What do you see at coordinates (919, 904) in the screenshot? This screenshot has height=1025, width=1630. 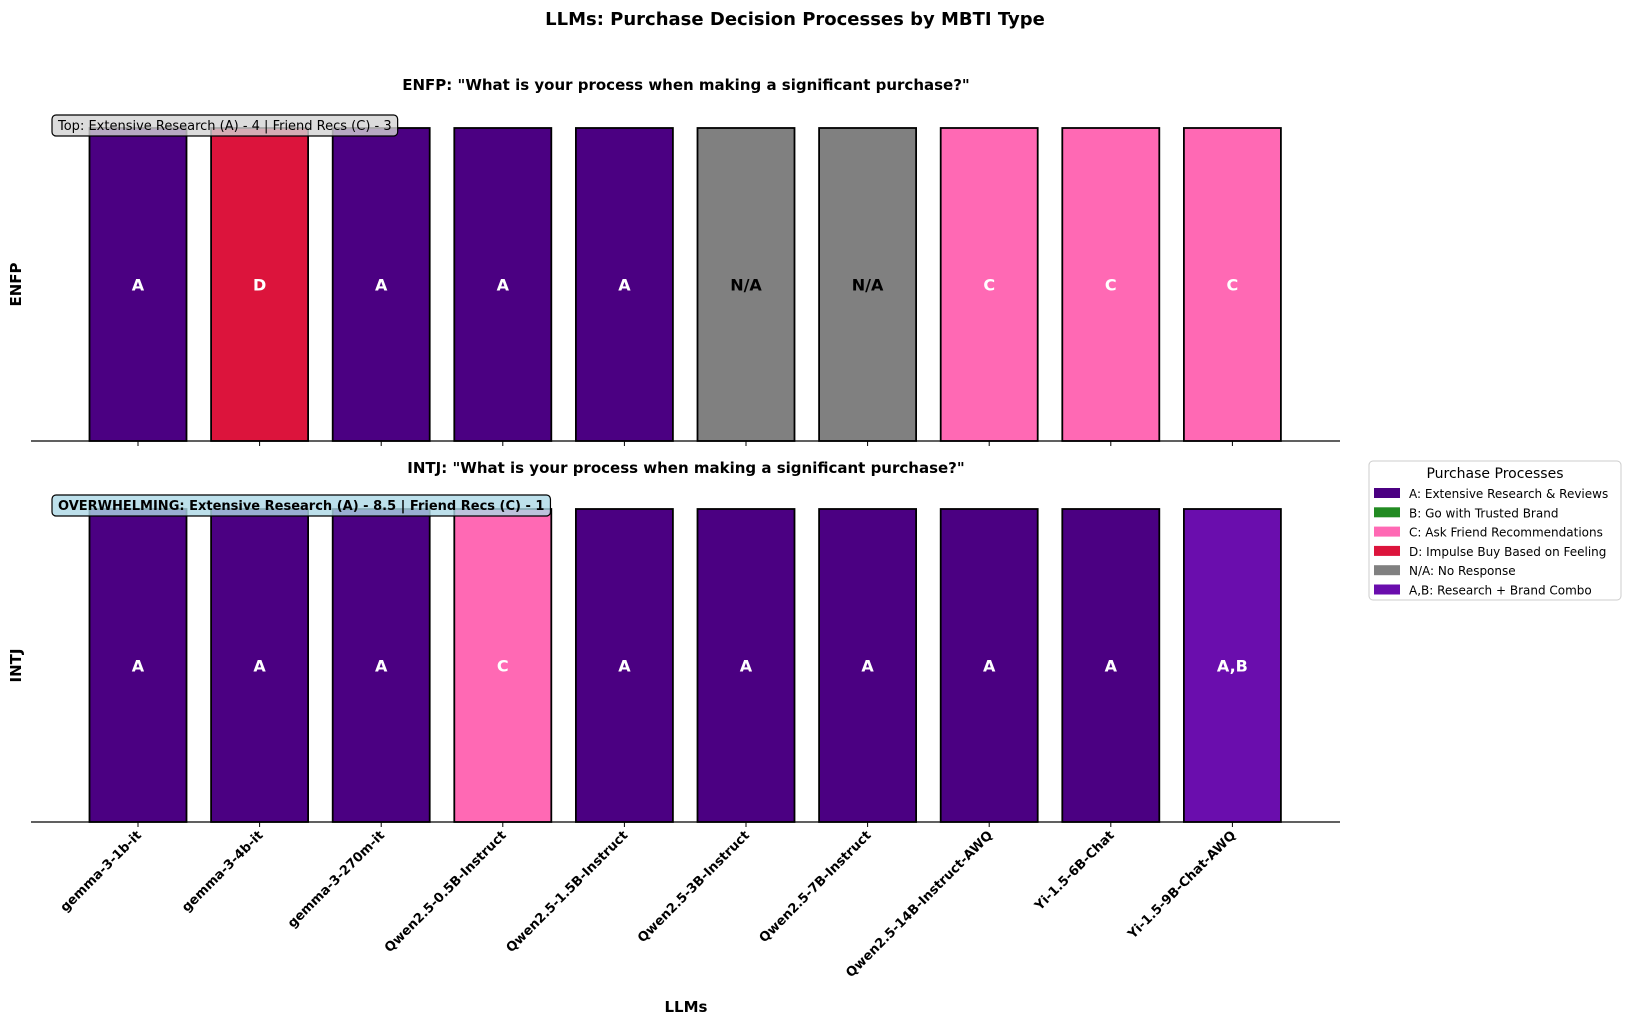 I see `x-tick-label: Qwen2.5-14B-Instruct-AWQ` at bounding box center [919, 904].